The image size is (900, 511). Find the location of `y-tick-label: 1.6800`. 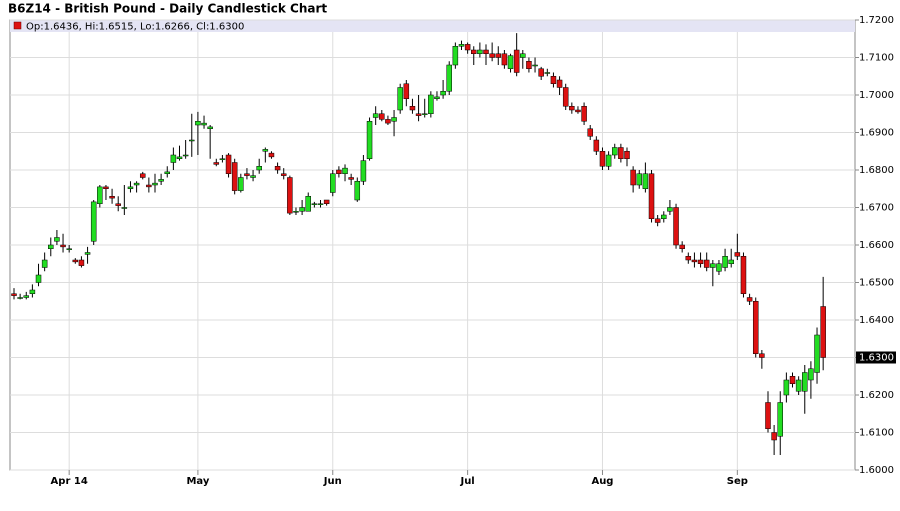

y-tick-label: 1.6800 is located at coordinates (876, 170).